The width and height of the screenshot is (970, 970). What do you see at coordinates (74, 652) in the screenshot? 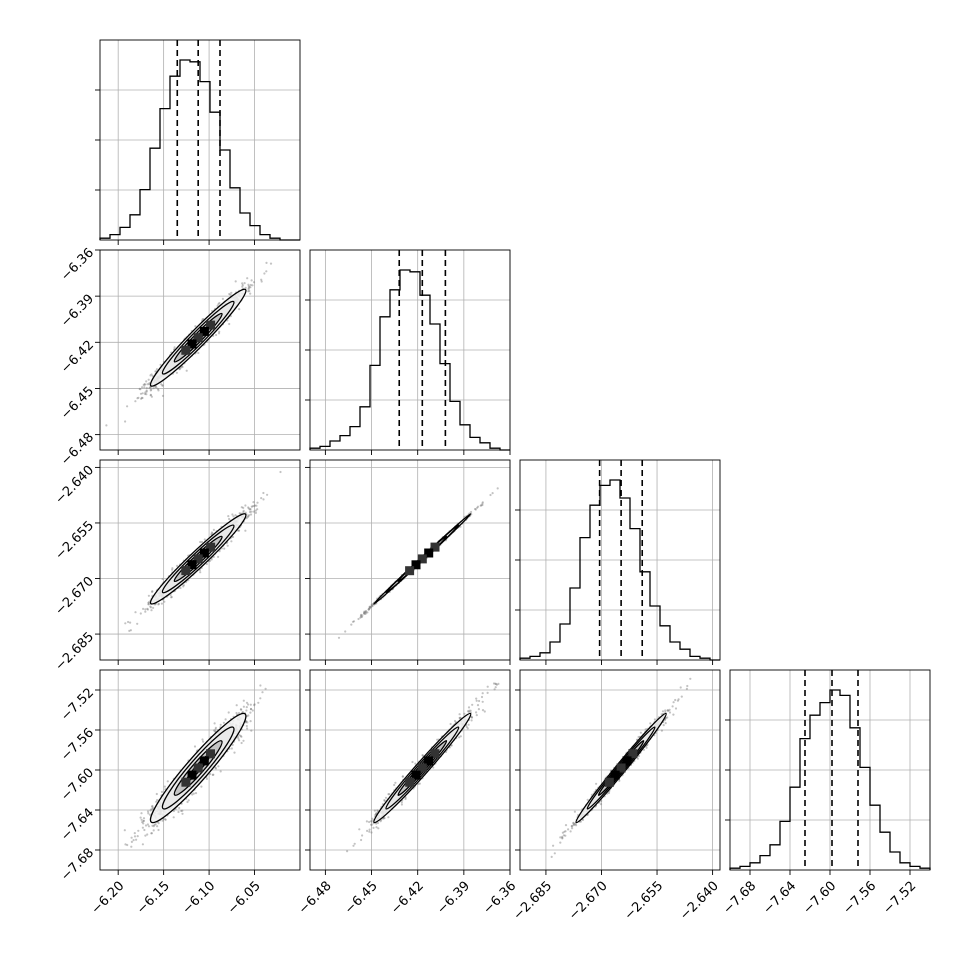
I see `y-tick-label-p2: −2.685` at bounding box center [74, 652].